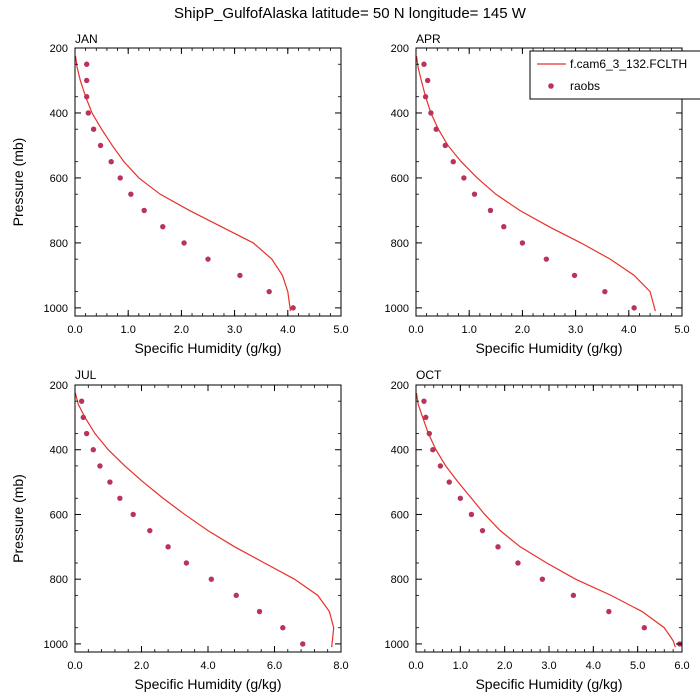 The height and width of the screenshot is (700, 700). What do you see at coordinates (575, 330) in the screenshot?
I see `x-tick-label-apr: 3.0` at bounding box center [575, 330].